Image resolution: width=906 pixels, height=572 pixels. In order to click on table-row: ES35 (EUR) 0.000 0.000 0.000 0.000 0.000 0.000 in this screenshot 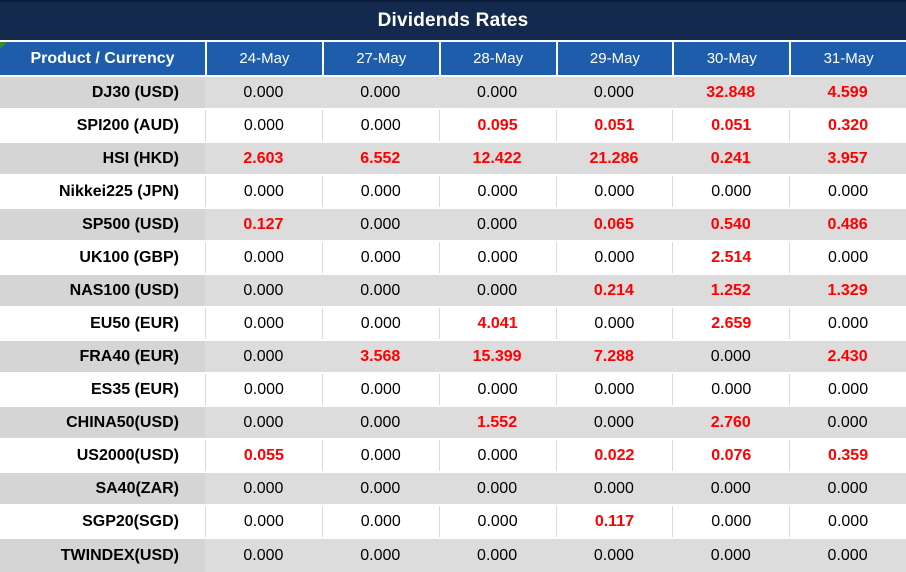, I will do `click(453, 390)`.